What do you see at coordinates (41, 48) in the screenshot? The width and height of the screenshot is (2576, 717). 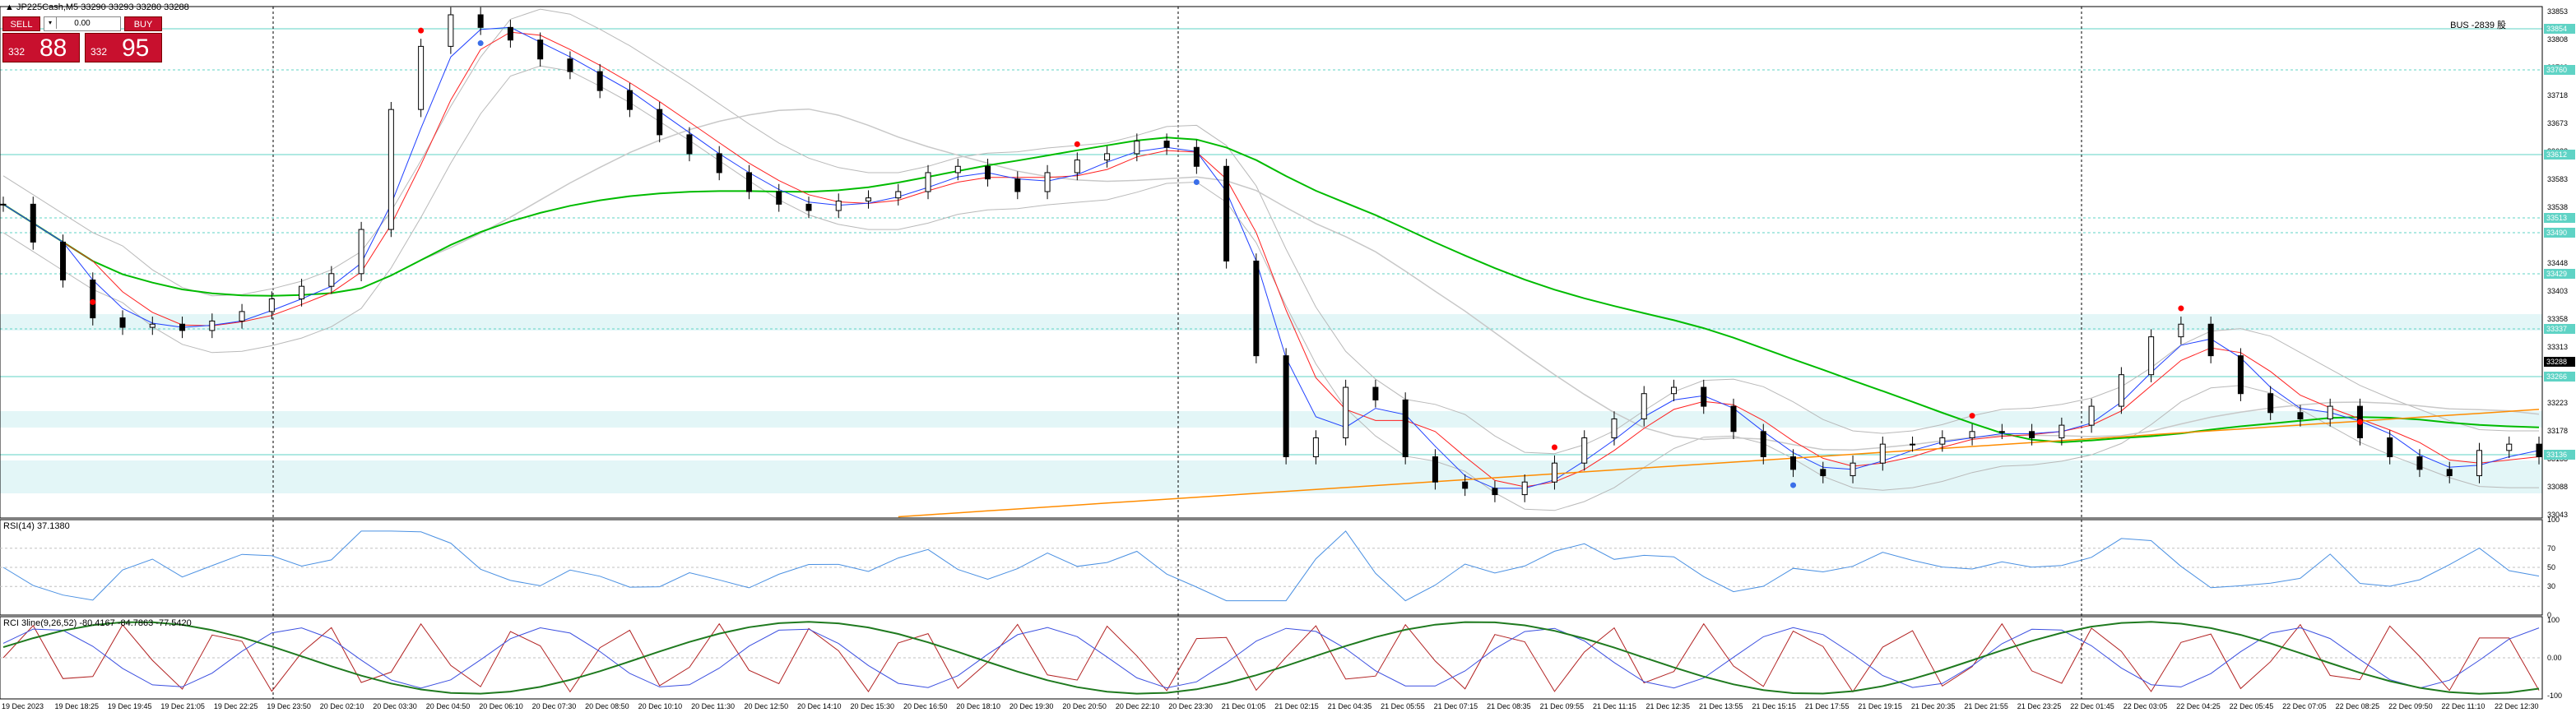 I see `sell-price-box: 332 88` at bounding box center [41, 48].